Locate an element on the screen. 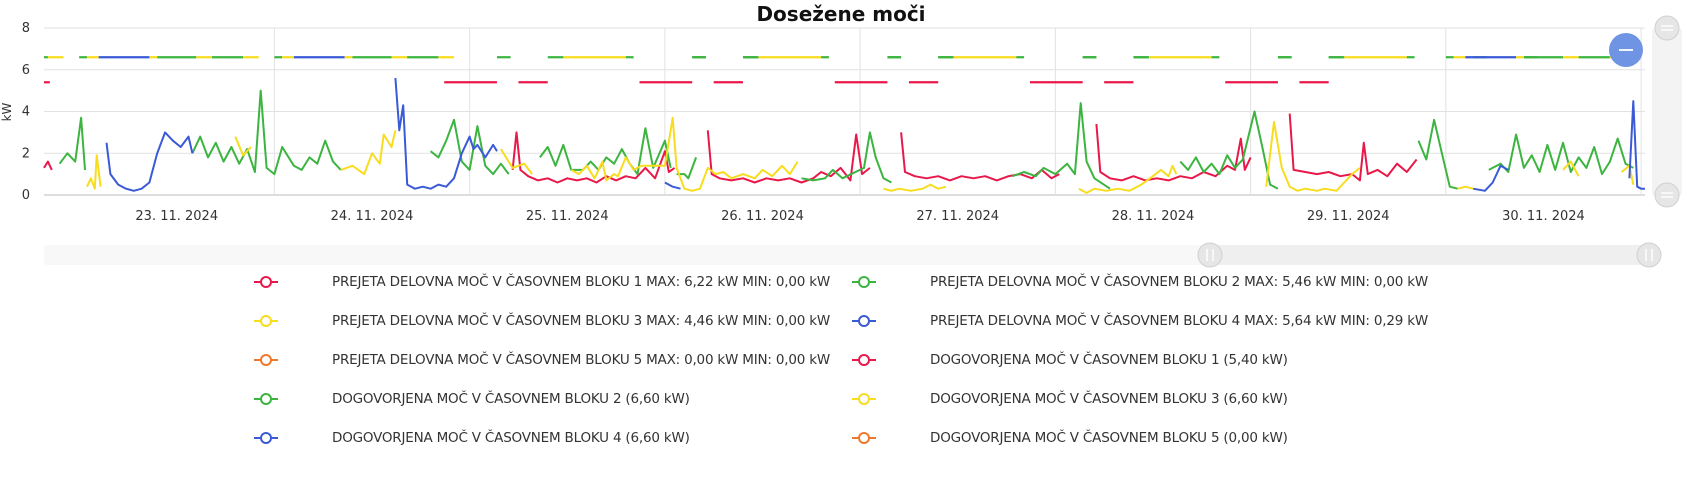 The height and width of the screenshot is (489, 1682). y-tick-label: 0 is located at coordinates (26, 195).